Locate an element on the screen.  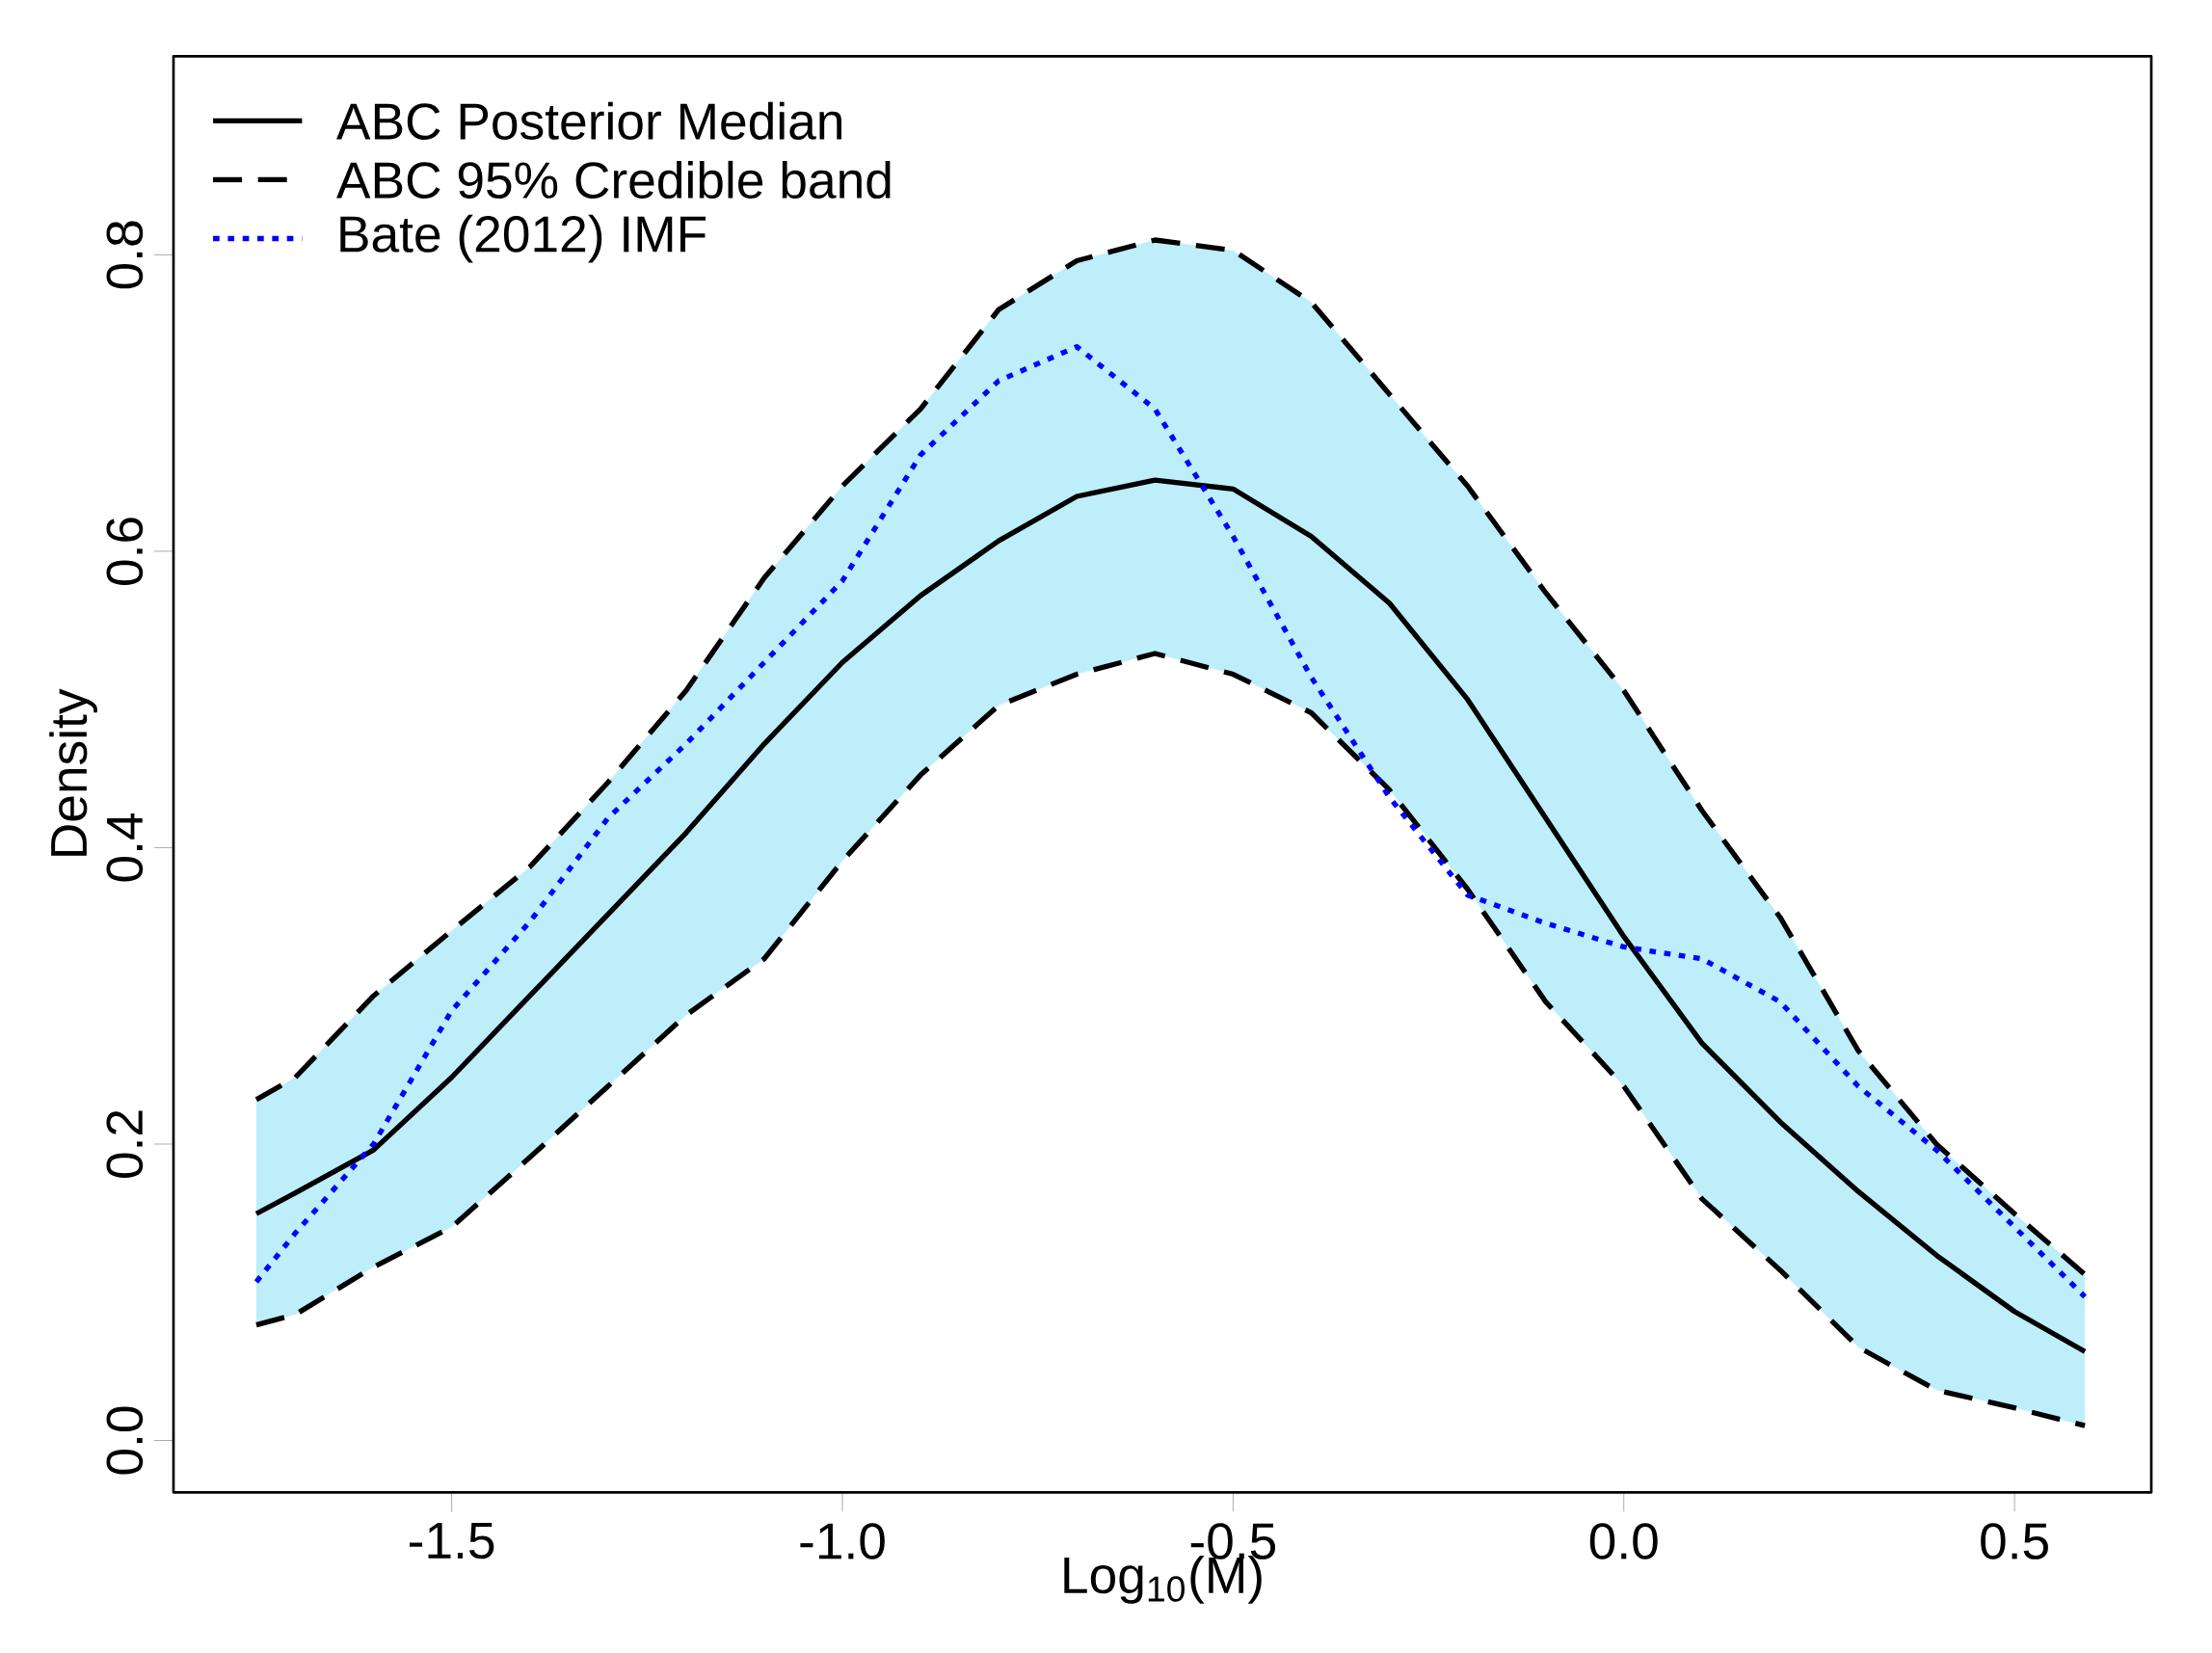
y-tick-label: 0.8 is located at coordinates (125, 255).